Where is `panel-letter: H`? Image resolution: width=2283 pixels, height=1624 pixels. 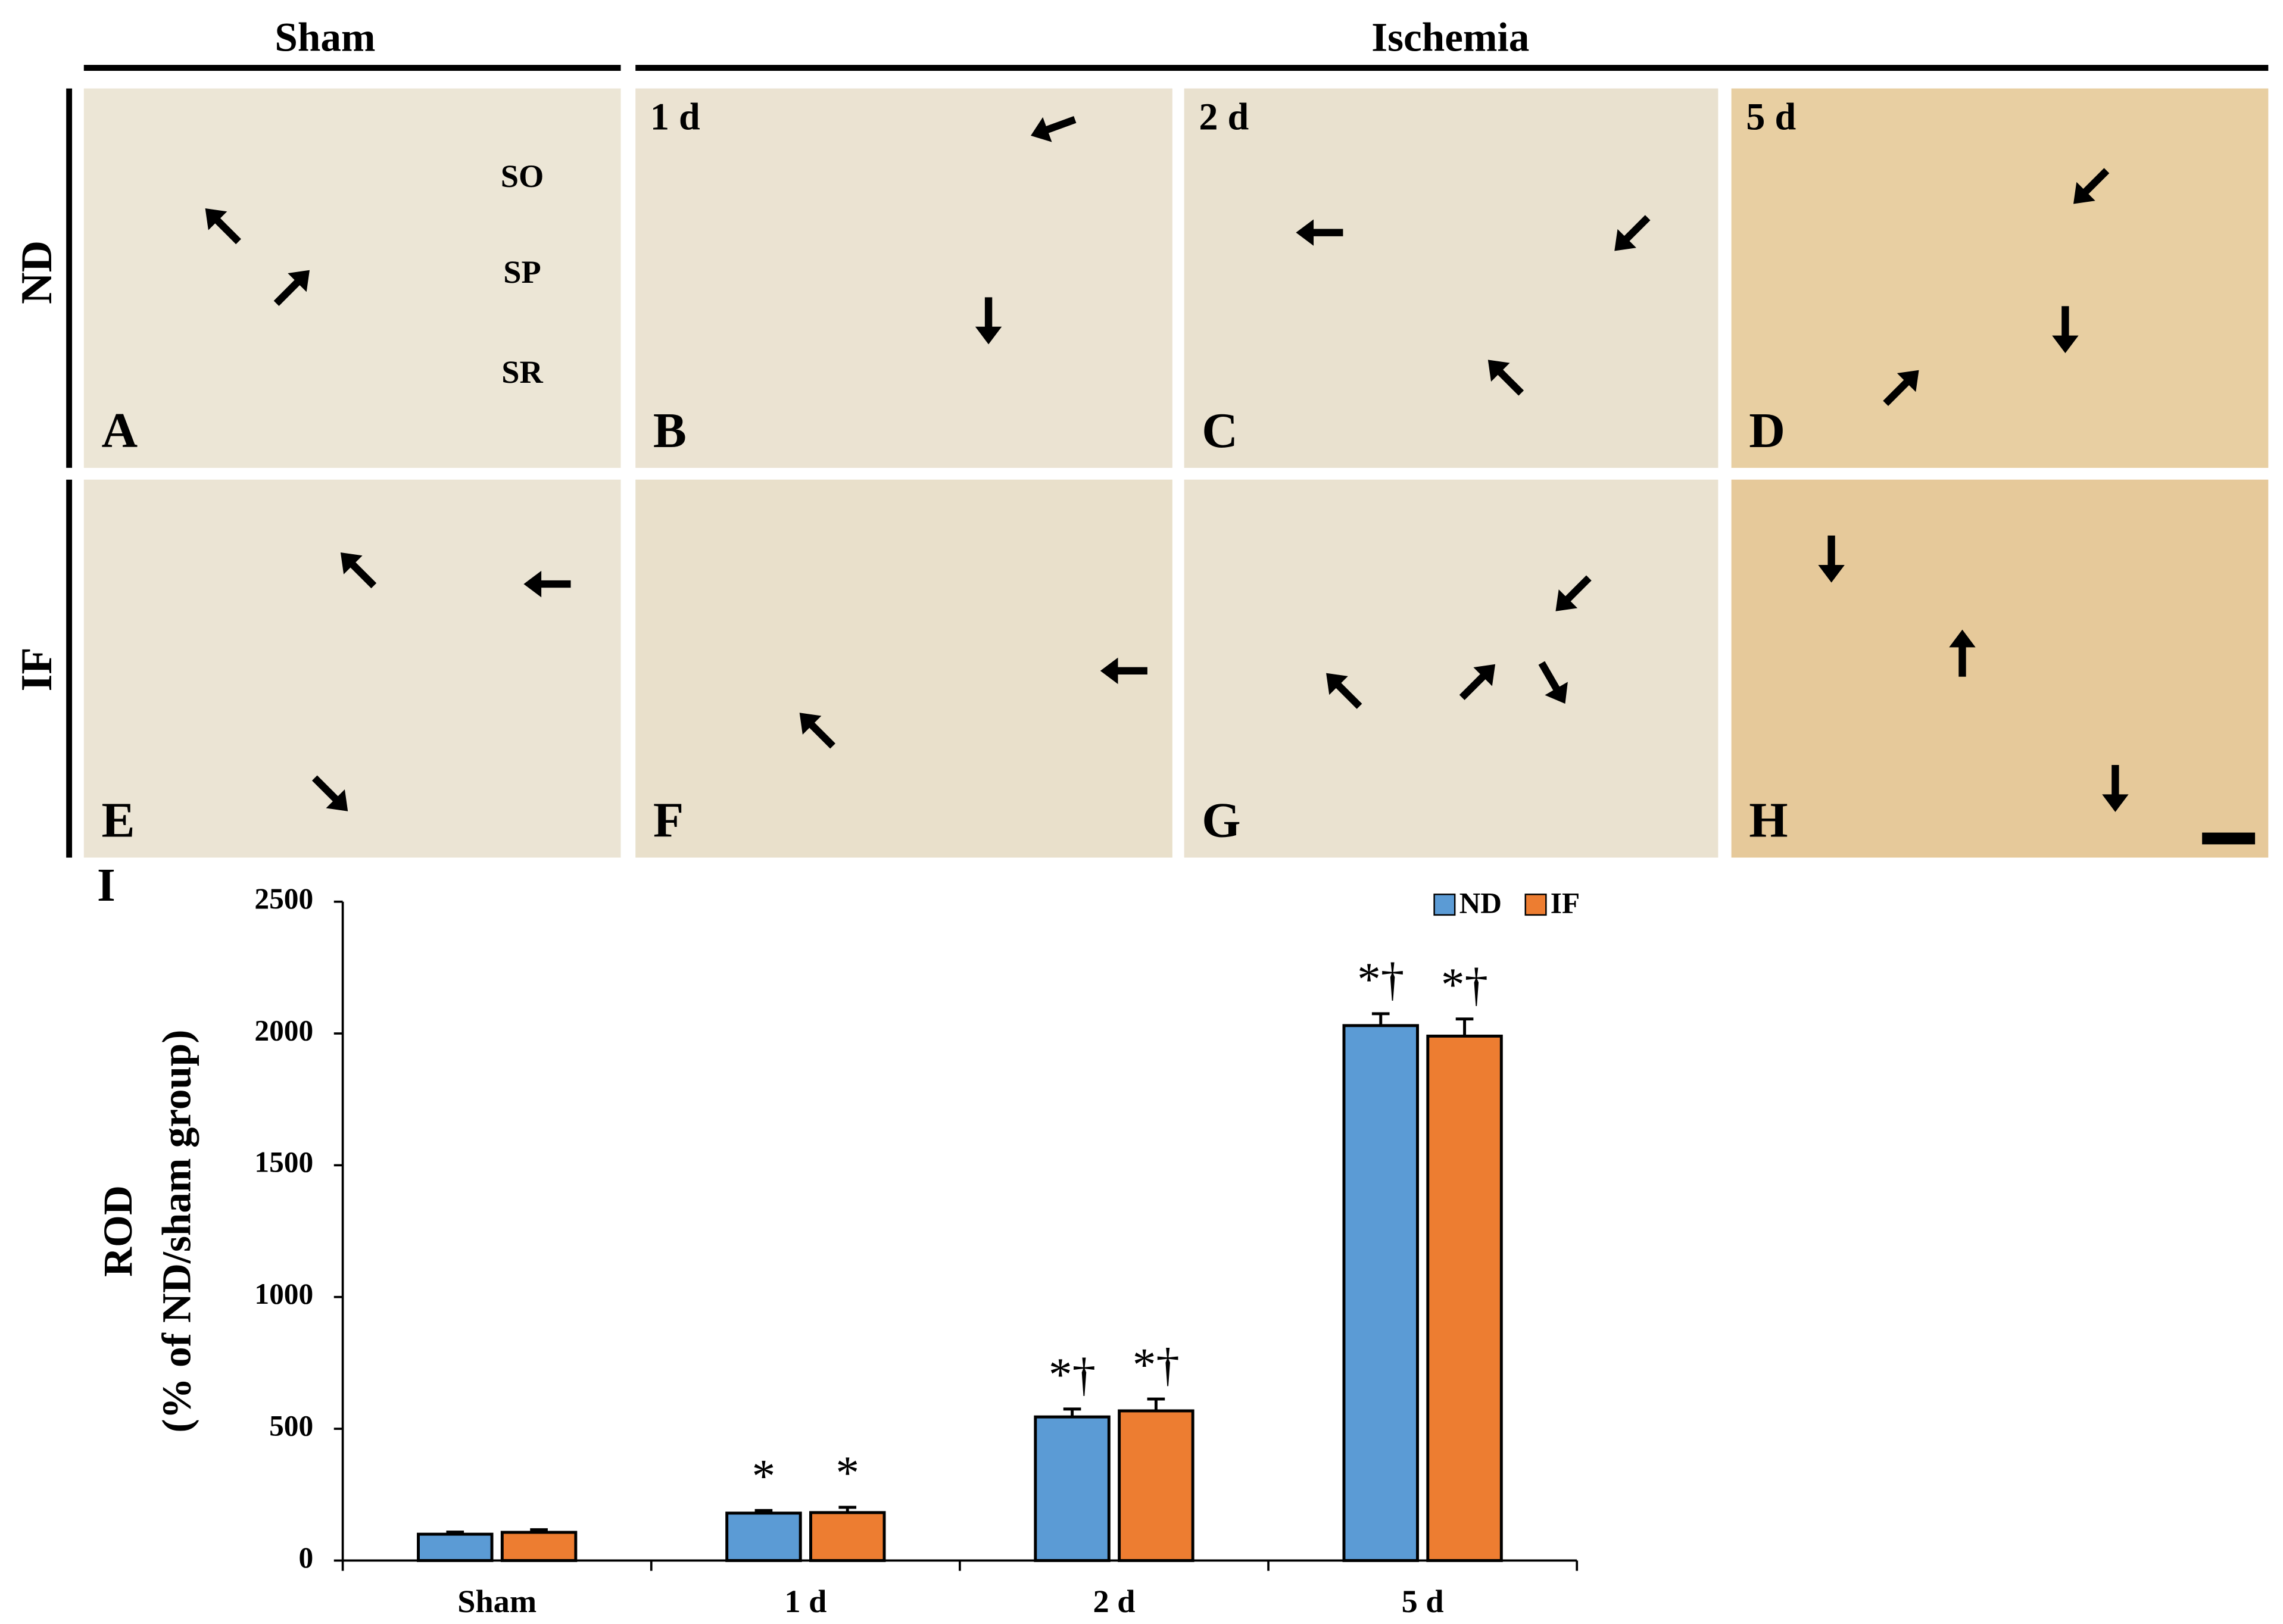
panel-letter: H is located at coordinates (1769, 821).